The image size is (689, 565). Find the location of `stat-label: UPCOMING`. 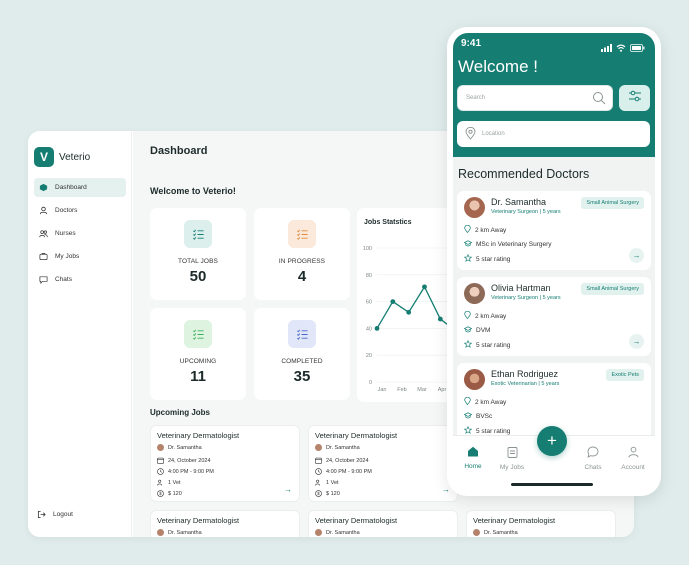

stat-label: UPCOMING is located at coordinates (198, 361).